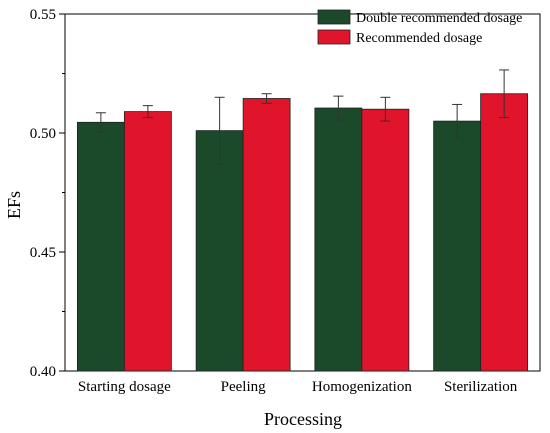  What do you see at coordinates (303, 419) in the screenshot?
I see `x-axis-title: Processing` at bounding box center [303, 419].